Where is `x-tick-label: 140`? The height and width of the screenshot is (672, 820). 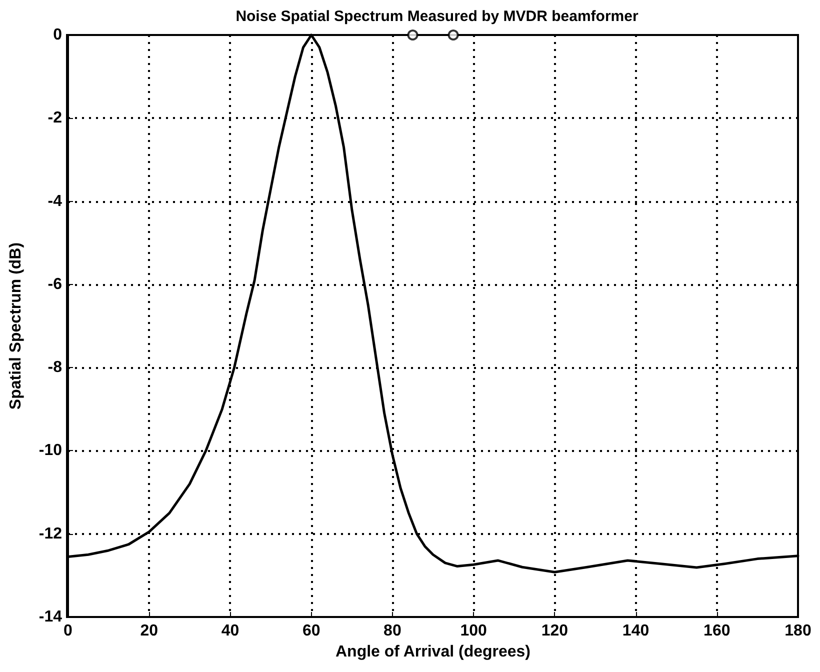
x-tick-label: 140 is located at coordinates (636, 631).